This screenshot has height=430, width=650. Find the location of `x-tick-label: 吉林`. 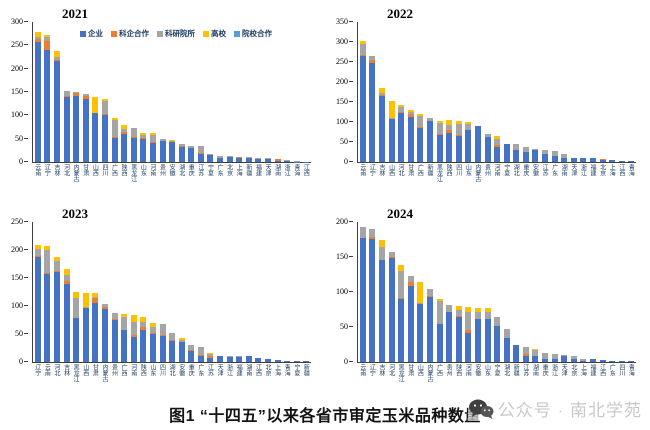

x-tick-label: 吉林 is located at coordinates (380, 370).